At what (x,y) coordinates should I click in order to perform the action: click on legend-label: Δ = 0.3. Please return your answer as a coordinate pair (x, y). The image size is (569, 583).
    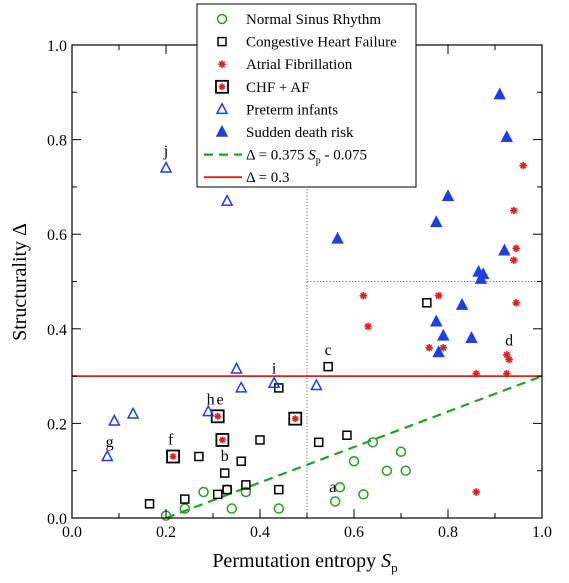
    Looking at the image, I should click on (268, 178).